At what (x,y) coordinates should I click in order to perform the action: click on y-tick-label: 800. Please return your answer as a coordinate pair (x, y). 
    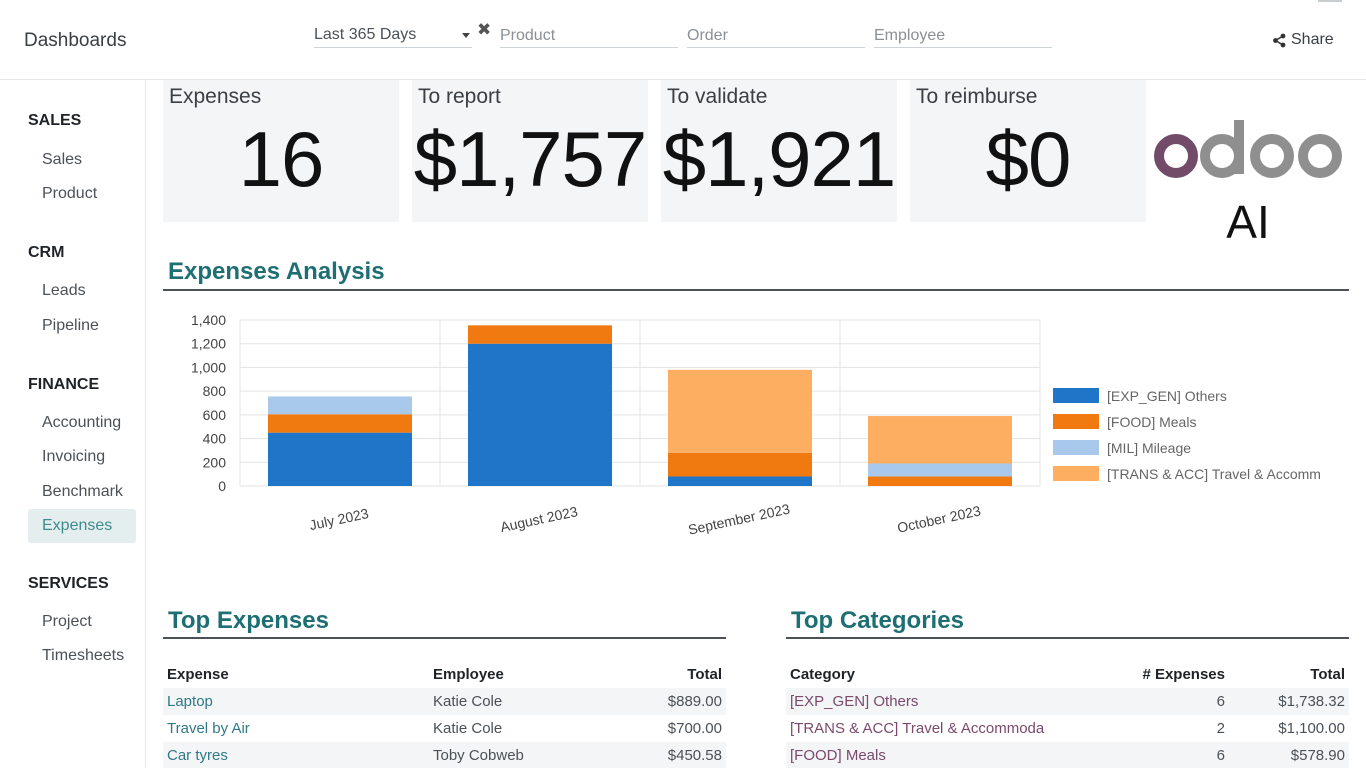
    Looking at the image, I should click on (215, 391).